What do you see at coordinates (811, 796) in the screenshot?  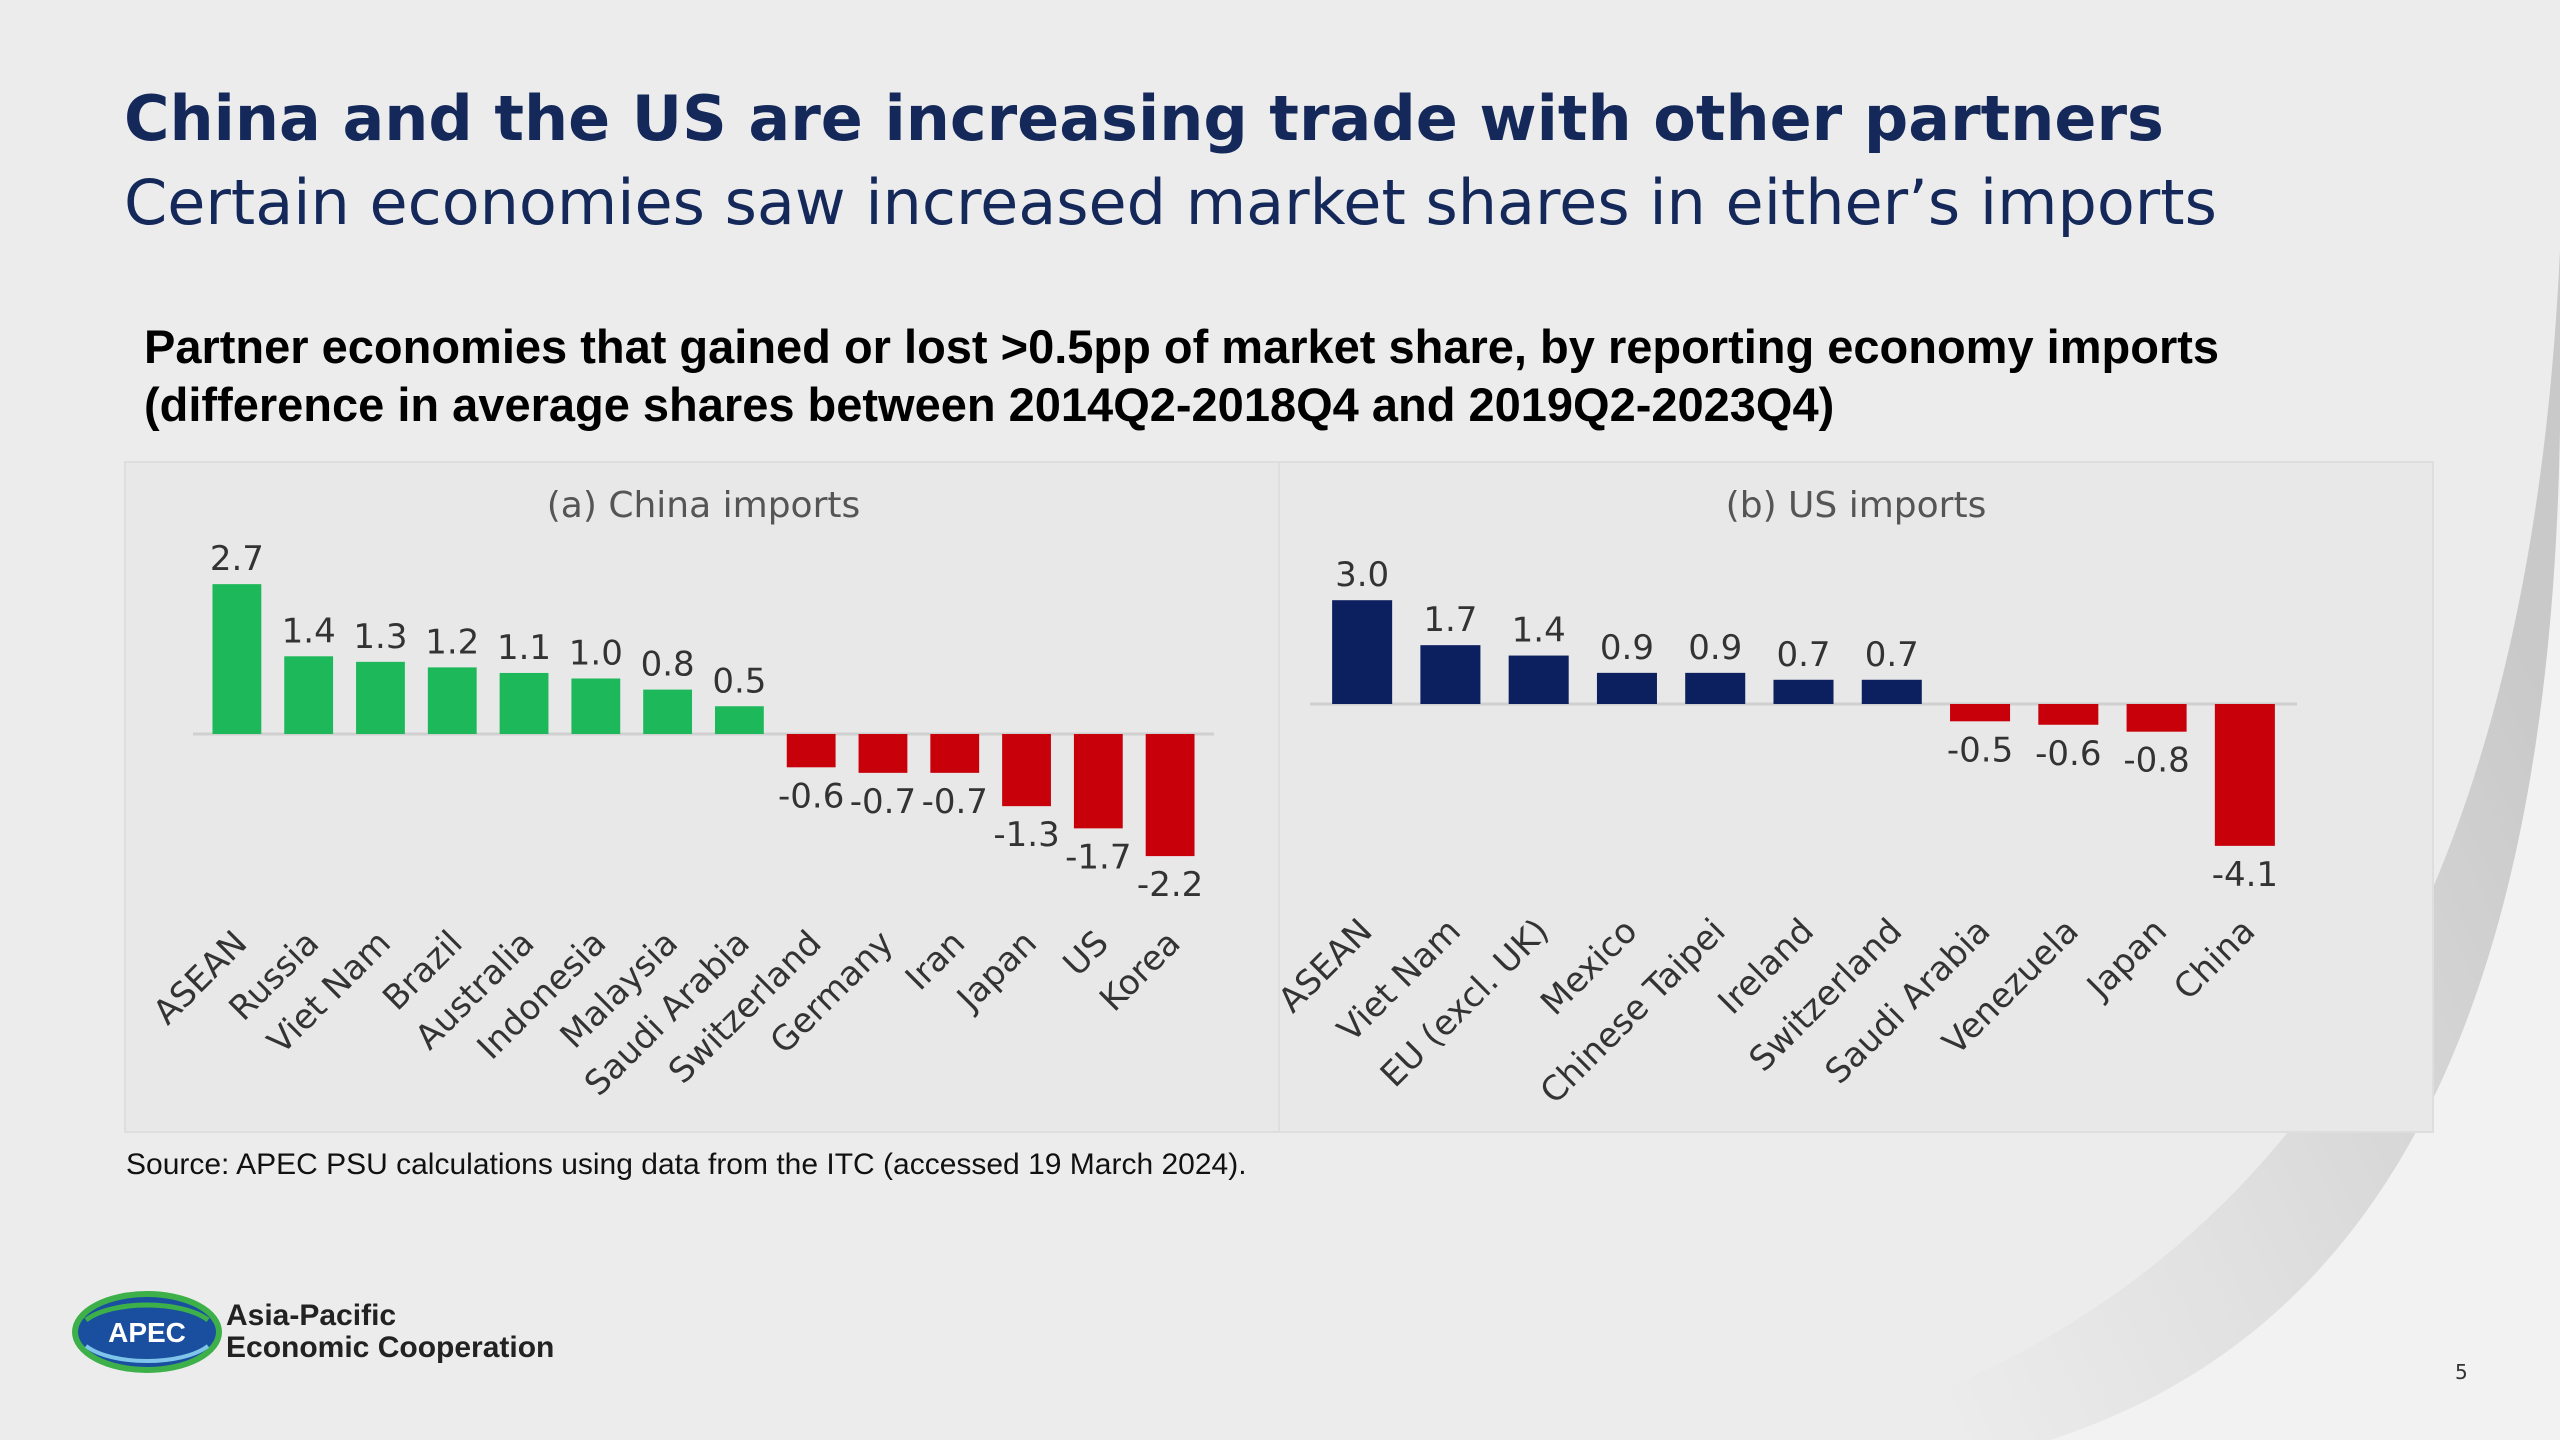 I see `china-imports-value-label: -0.6` at bounding box center [811, 796].